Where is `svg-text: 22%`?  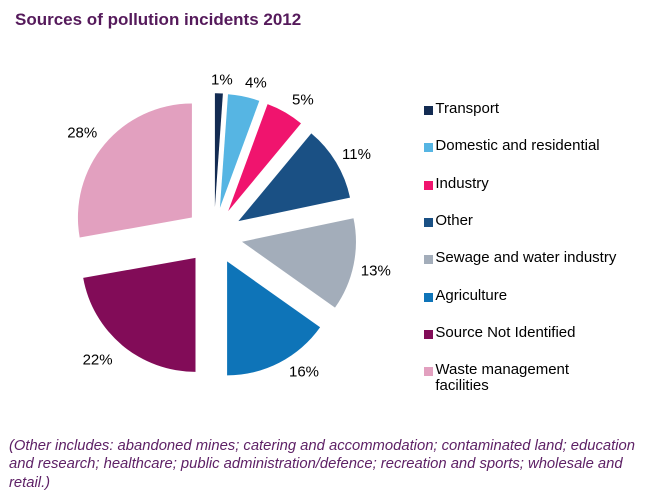
svg-text: 22% is located at coordinates (98, 359).